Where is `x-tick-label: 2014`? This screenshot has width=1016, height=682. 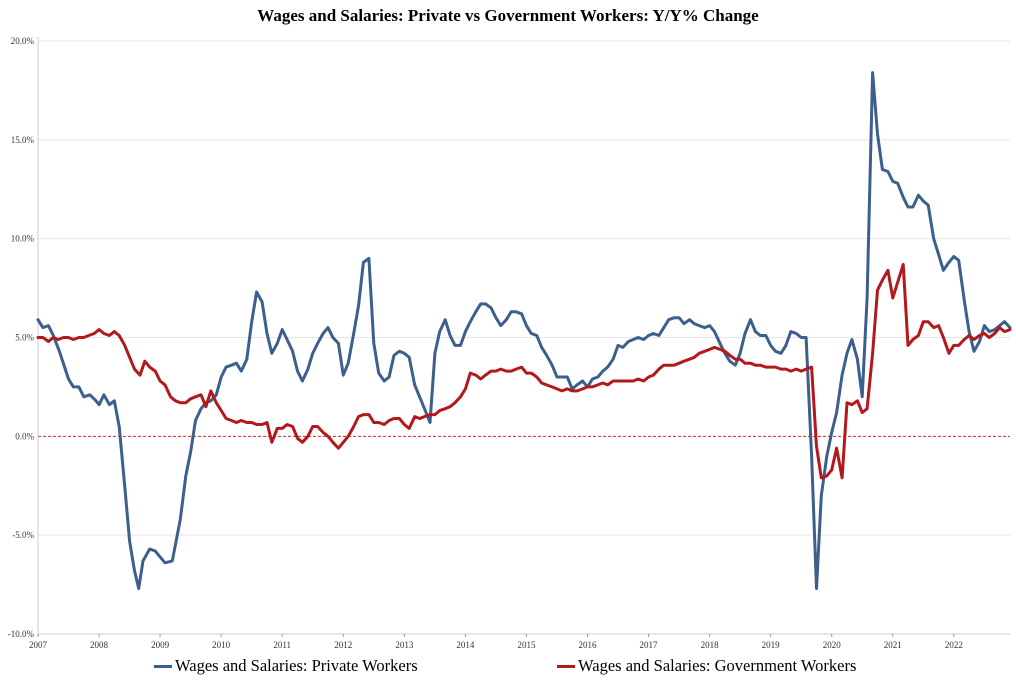
x-tick-label: 2014 is located at coordinates (465, 645).